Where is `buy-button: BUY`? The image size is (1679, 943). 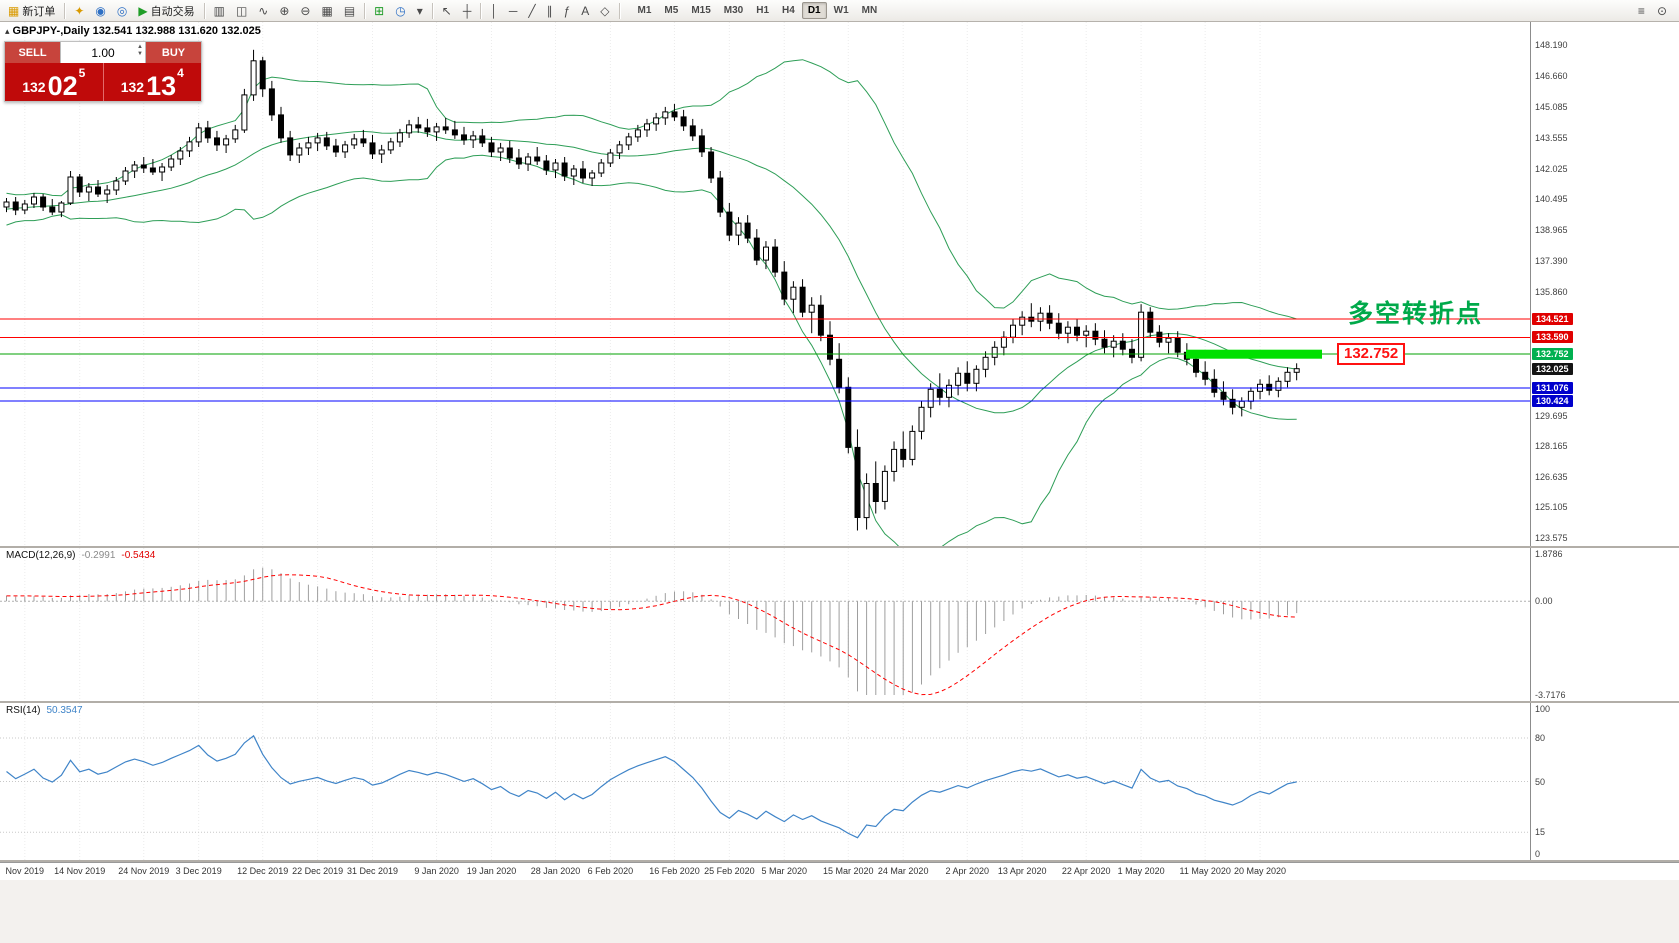
buy-button: BUY is located at coordinates (173, 52).